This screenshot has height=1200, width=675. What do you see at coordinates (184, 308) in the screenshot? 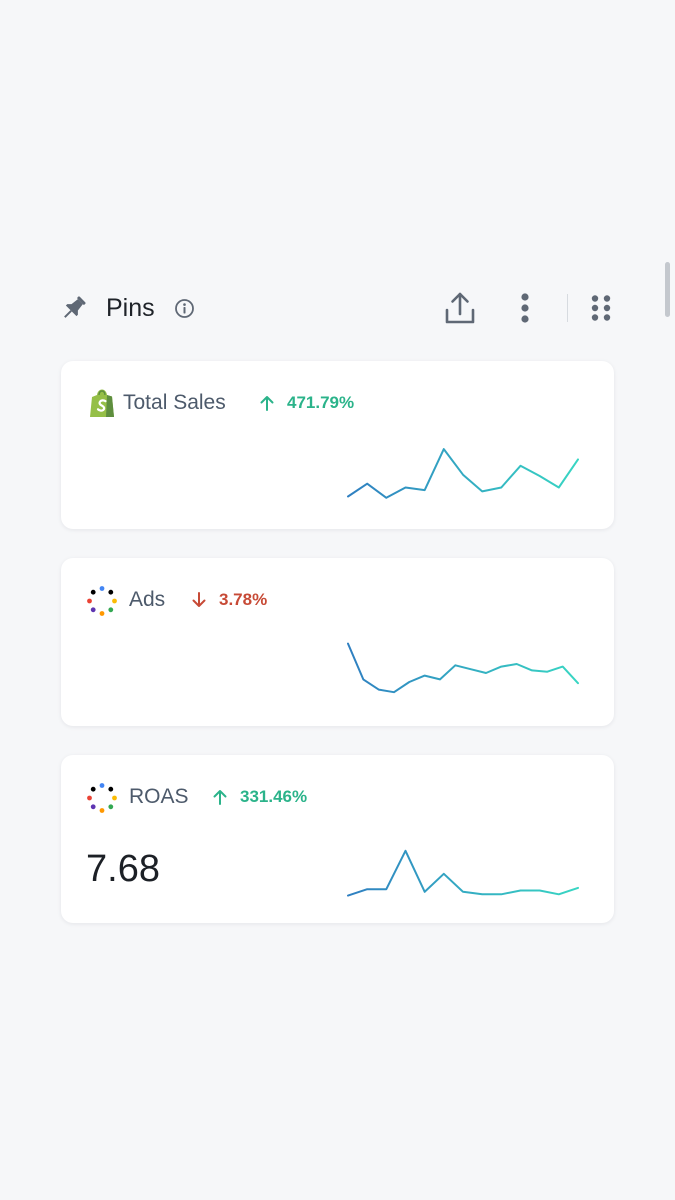
I see `info-icon` at bounding box center [184, 308].